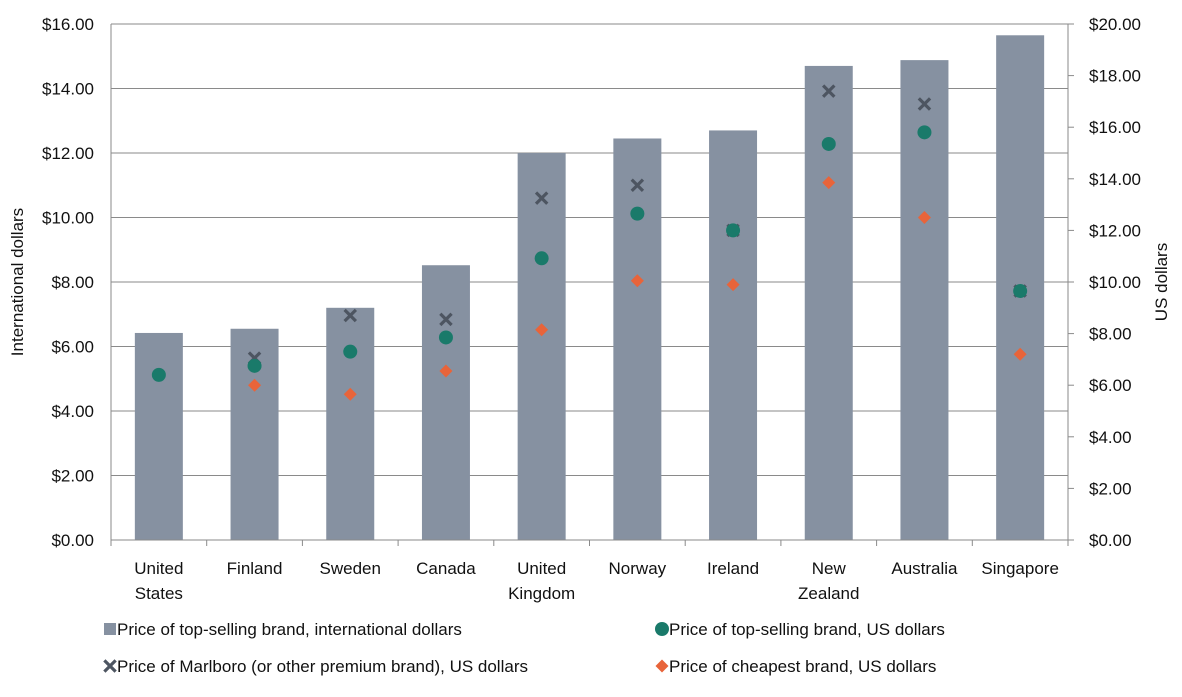 This screenshot has width=1182, height=697. Describe the element at coordinates (68, 153) in the screenshot. I see `left-tick-label: $12.00` at that location.